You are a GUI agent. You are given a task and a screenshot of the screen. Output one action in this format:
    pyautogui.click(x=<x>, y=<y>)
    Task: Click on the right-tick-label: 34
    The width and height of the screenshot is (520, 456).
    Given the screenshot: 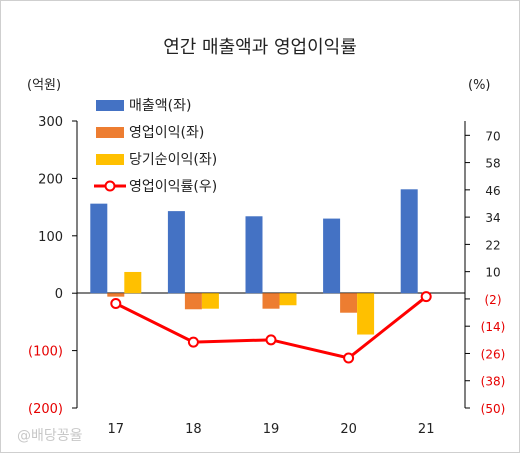 What is the action you would take?
    pyautogui.click(x=492, y=218)
    